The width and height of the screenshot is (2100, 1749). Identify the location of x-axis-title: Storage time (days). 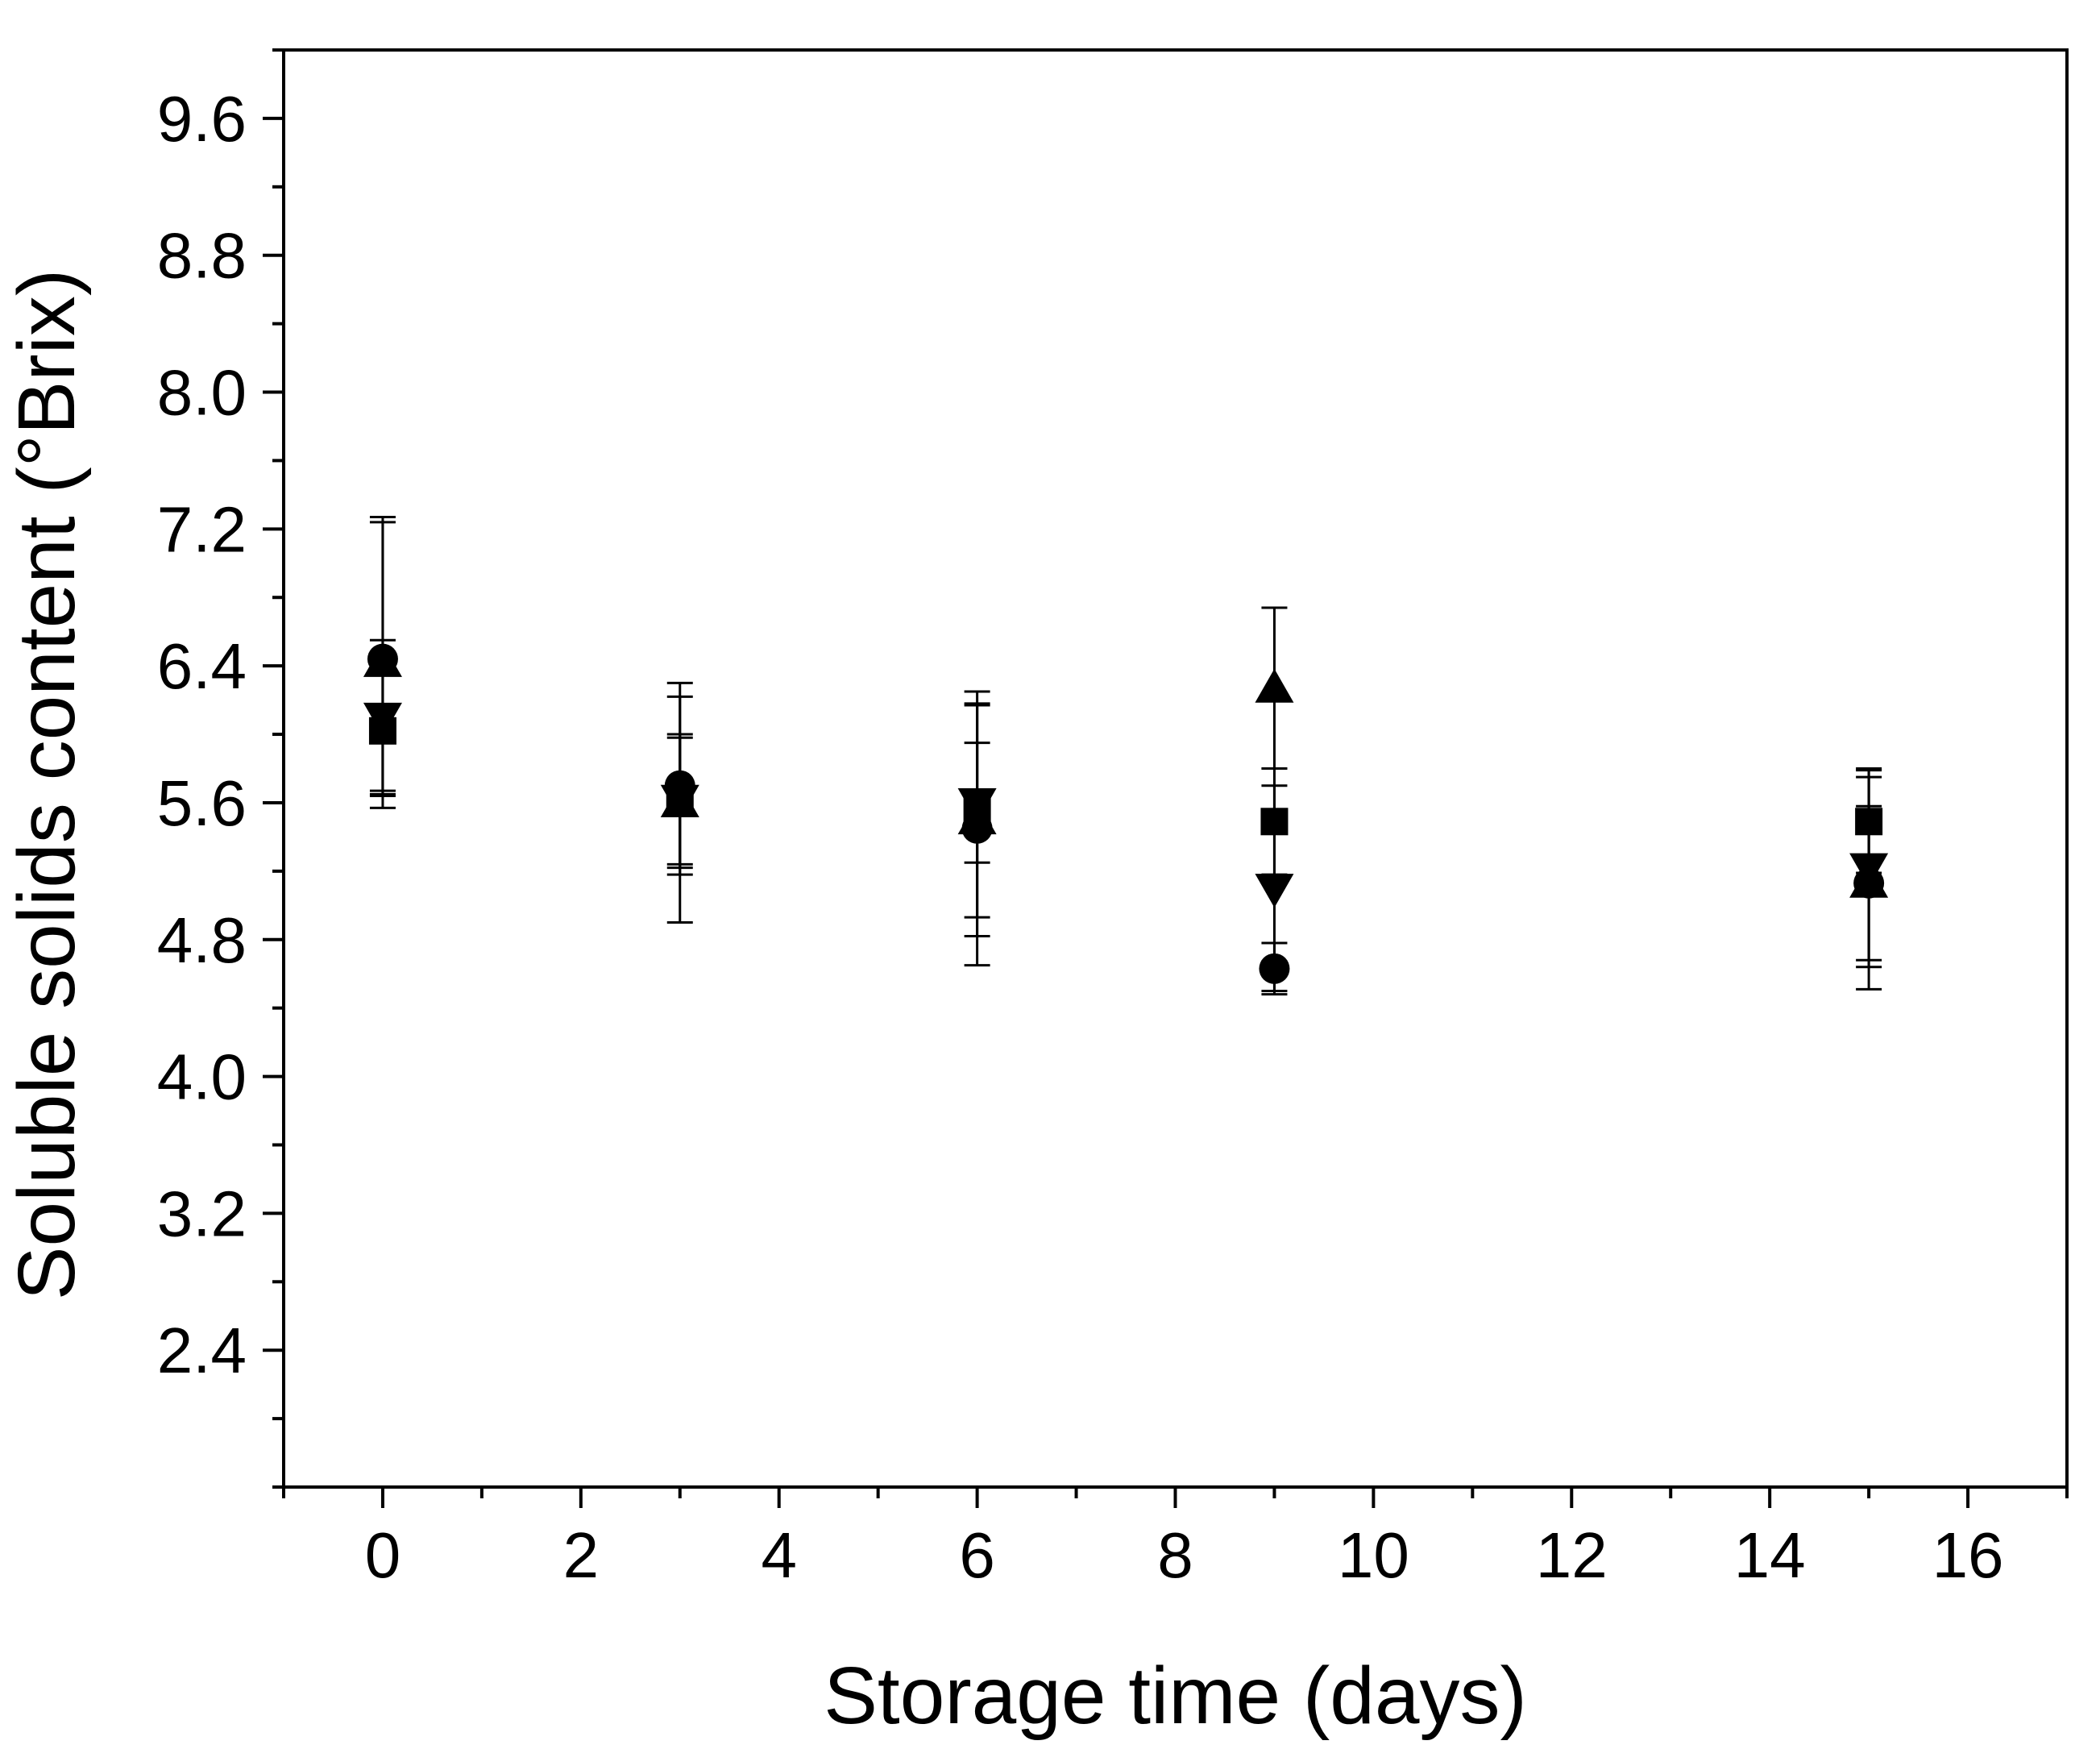
(1175, 1696).